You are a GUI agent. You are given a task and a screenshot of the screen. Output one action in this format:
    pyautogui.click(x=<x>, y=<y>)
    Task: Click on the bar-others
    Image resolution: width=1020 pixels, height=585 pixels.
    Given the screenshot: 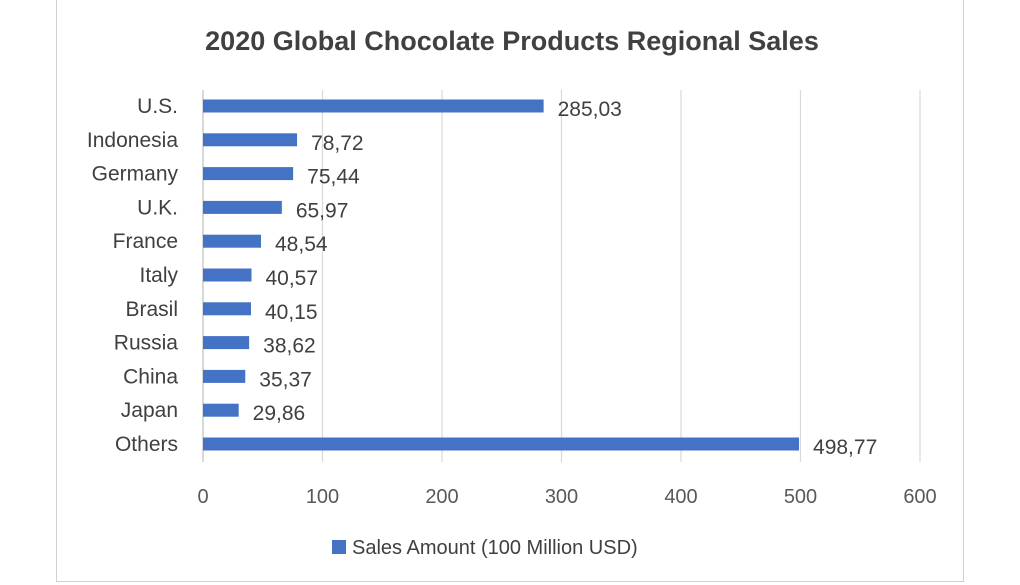 What is the action you would take?
    pyautogui.click(x=501, y=444)
    